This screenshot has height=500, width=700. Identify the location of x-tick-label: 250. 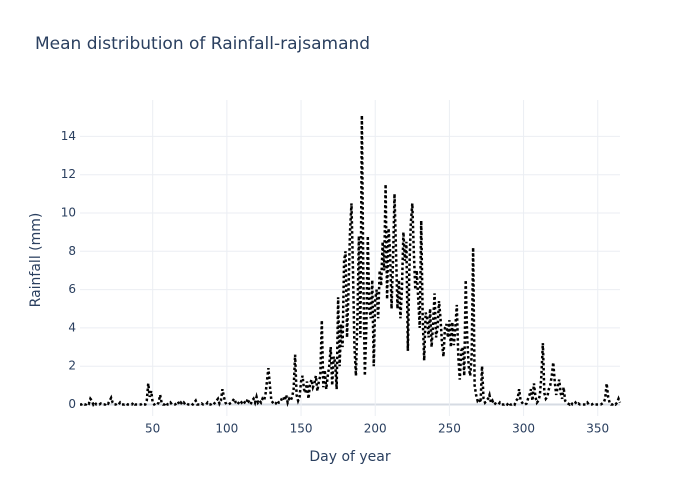
(449, 429).